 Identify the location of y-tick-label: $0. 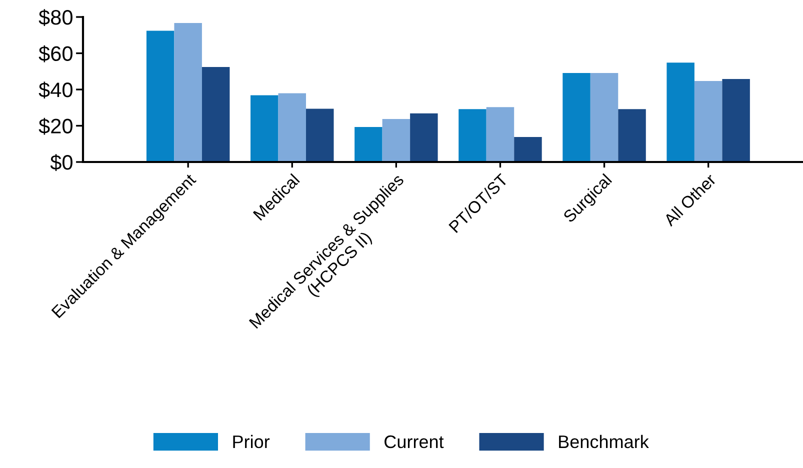
(61, 162).